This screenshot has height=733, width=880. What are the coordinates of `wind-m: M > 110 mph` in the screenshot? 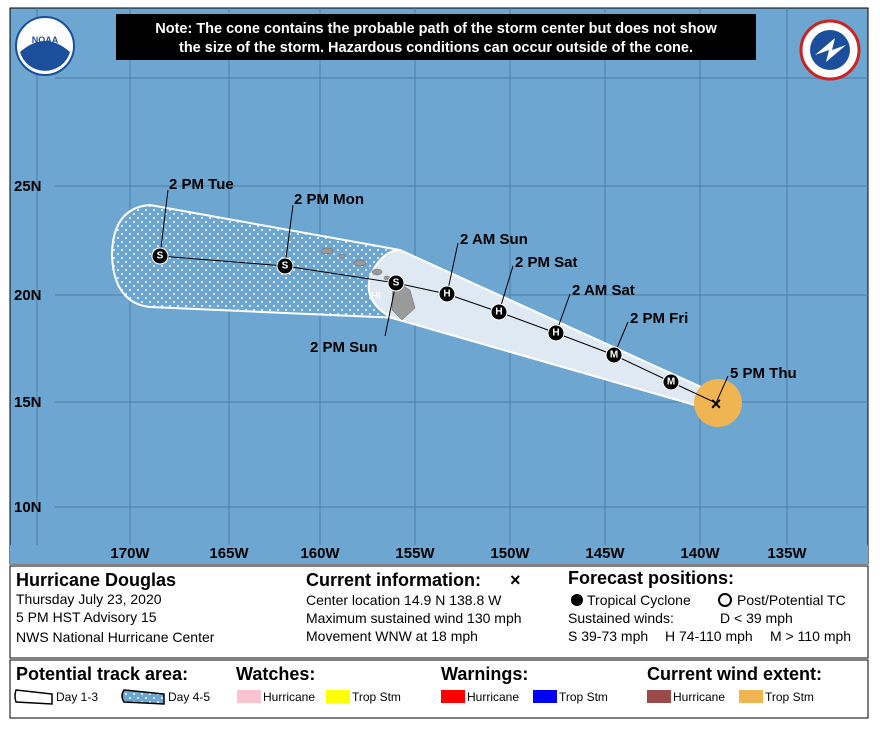 It's located at (810, 636).